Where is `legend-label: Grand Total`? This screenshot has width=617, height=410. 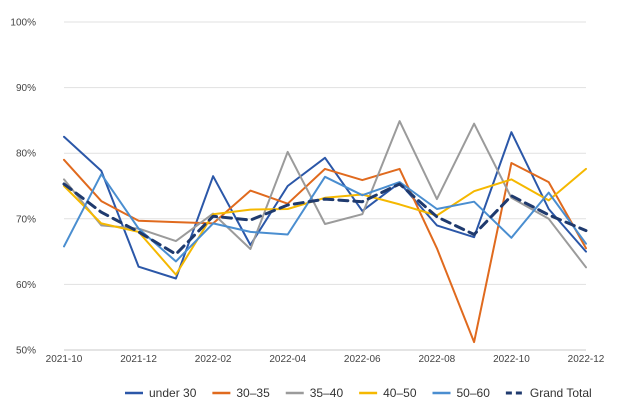
legend-label: Grand Total is located at coordinates (561, 393).